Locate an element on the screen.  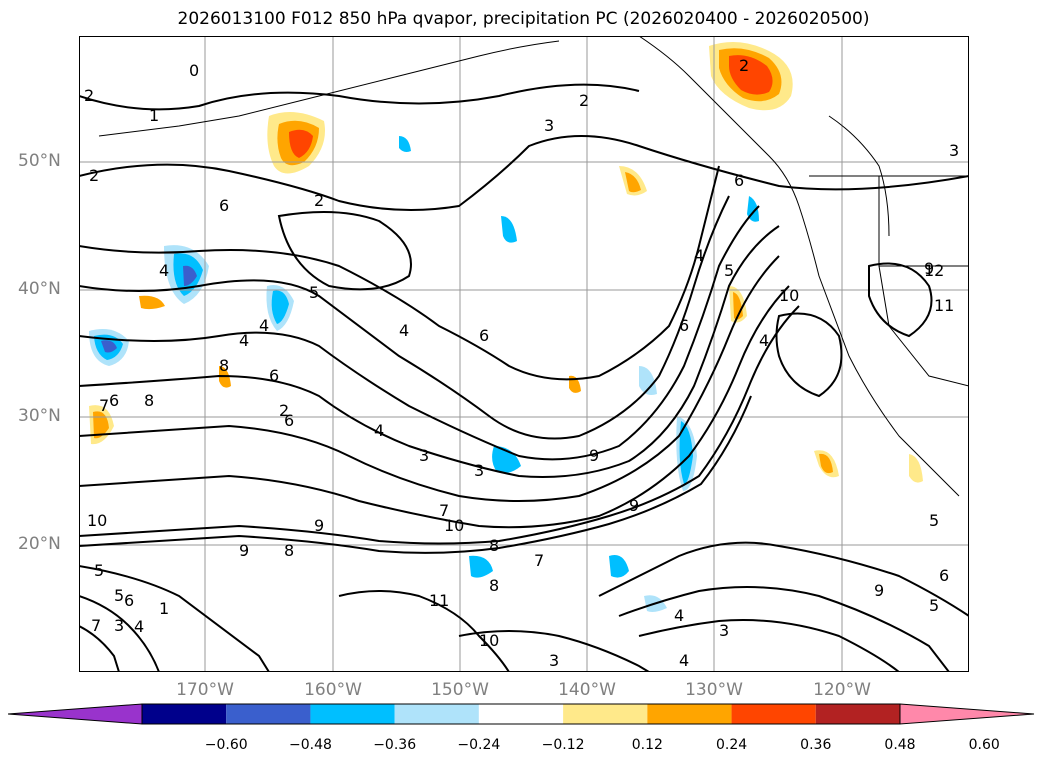
colorbar-tick-label: −0.60 is located at coordinates (226, 745).